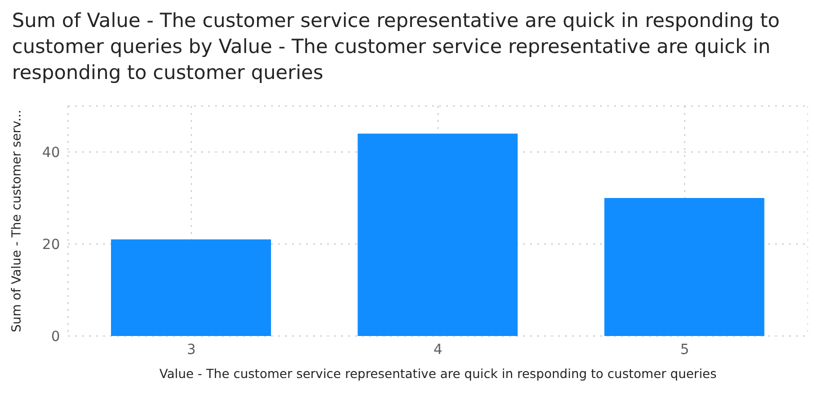 This screenshot has height=401, width=816. I want to click on x-tick-label: 4, so click(438, 350).